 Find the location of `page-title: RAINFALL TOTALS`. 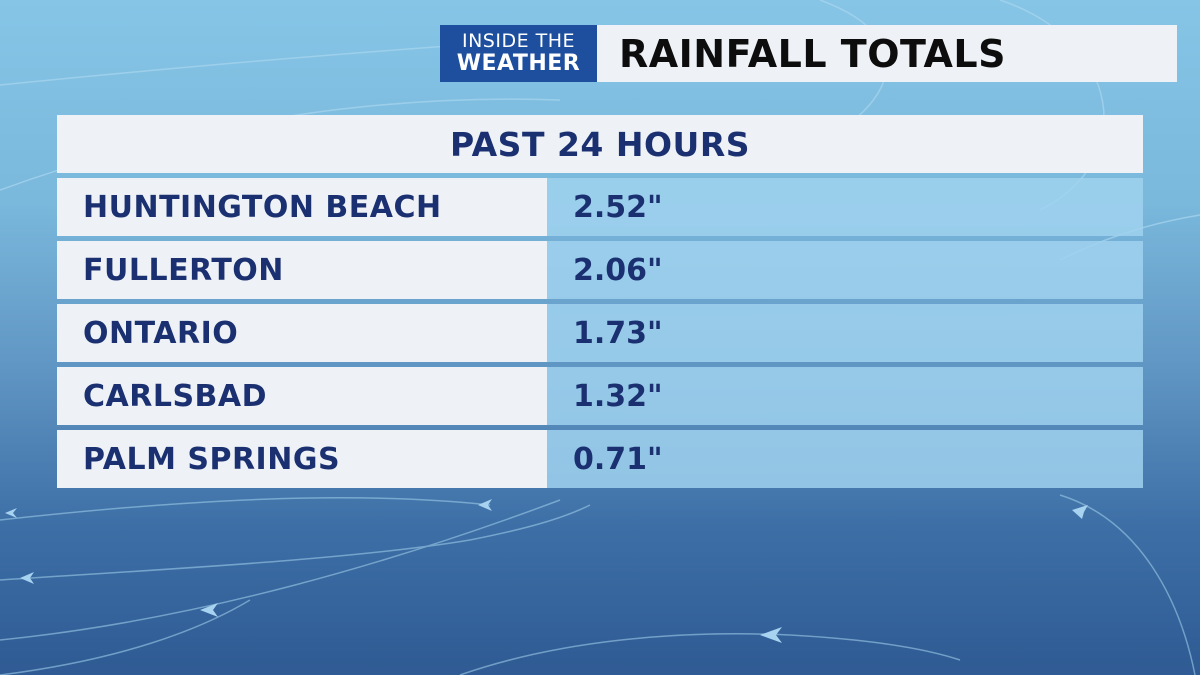

page-title: RAINFALL TOTALS is located at coordinates (887, 53).